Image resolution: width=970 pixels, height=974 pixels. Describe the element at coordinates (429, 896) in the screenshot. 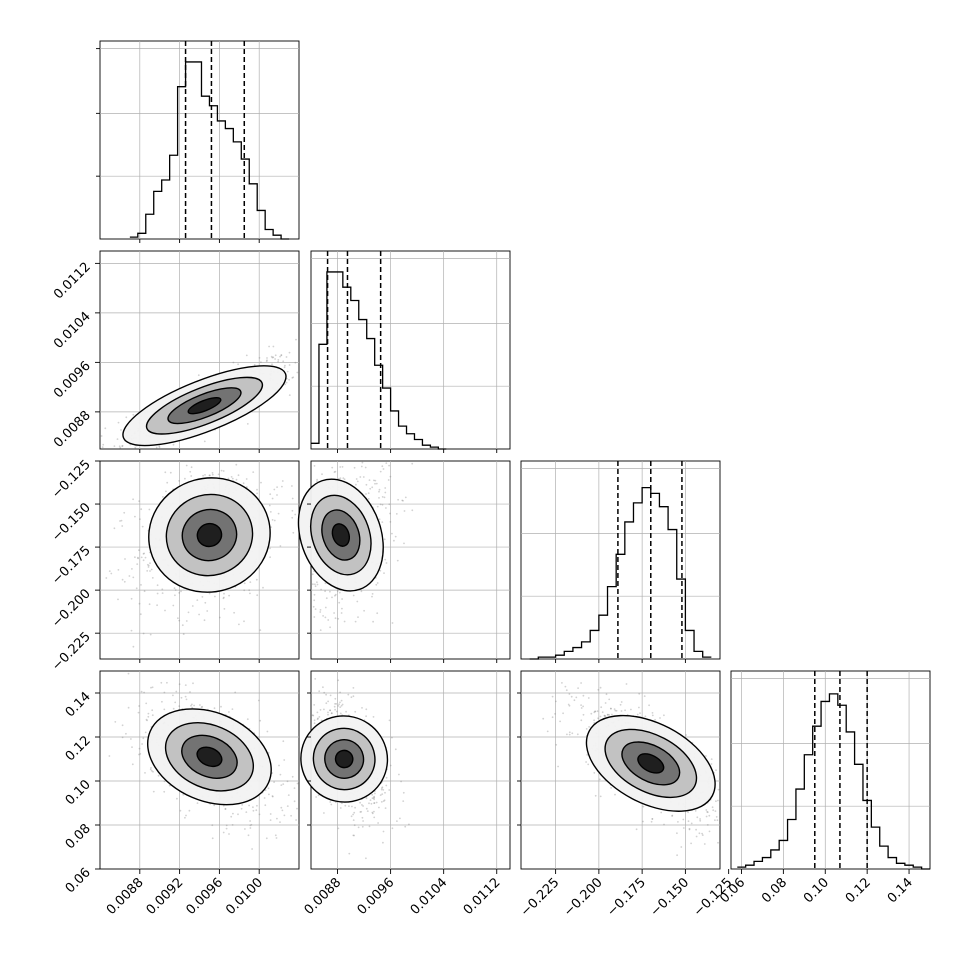

I see `xtick-label: 0.0104` at that location.